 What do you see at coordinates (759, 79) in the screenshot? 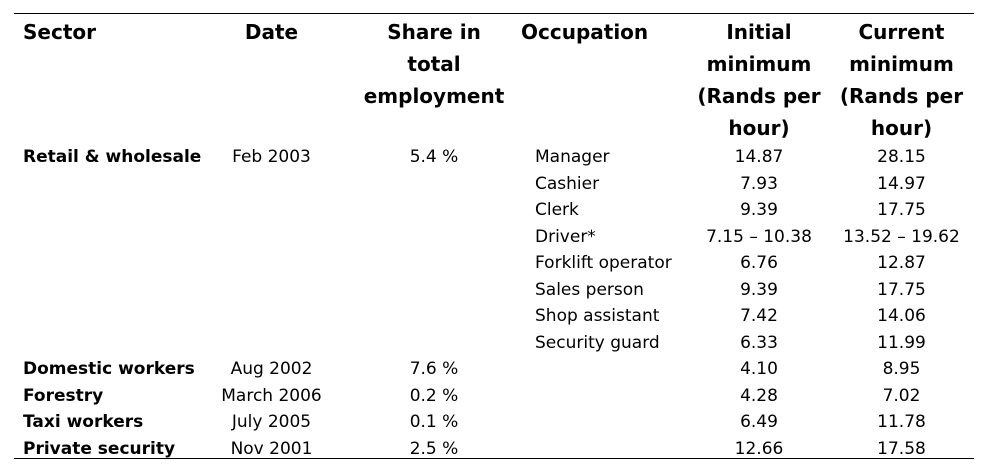
I see `header-initial-minimum: Initial minimum (Rands per hour)` at bounding box center [759, 79].